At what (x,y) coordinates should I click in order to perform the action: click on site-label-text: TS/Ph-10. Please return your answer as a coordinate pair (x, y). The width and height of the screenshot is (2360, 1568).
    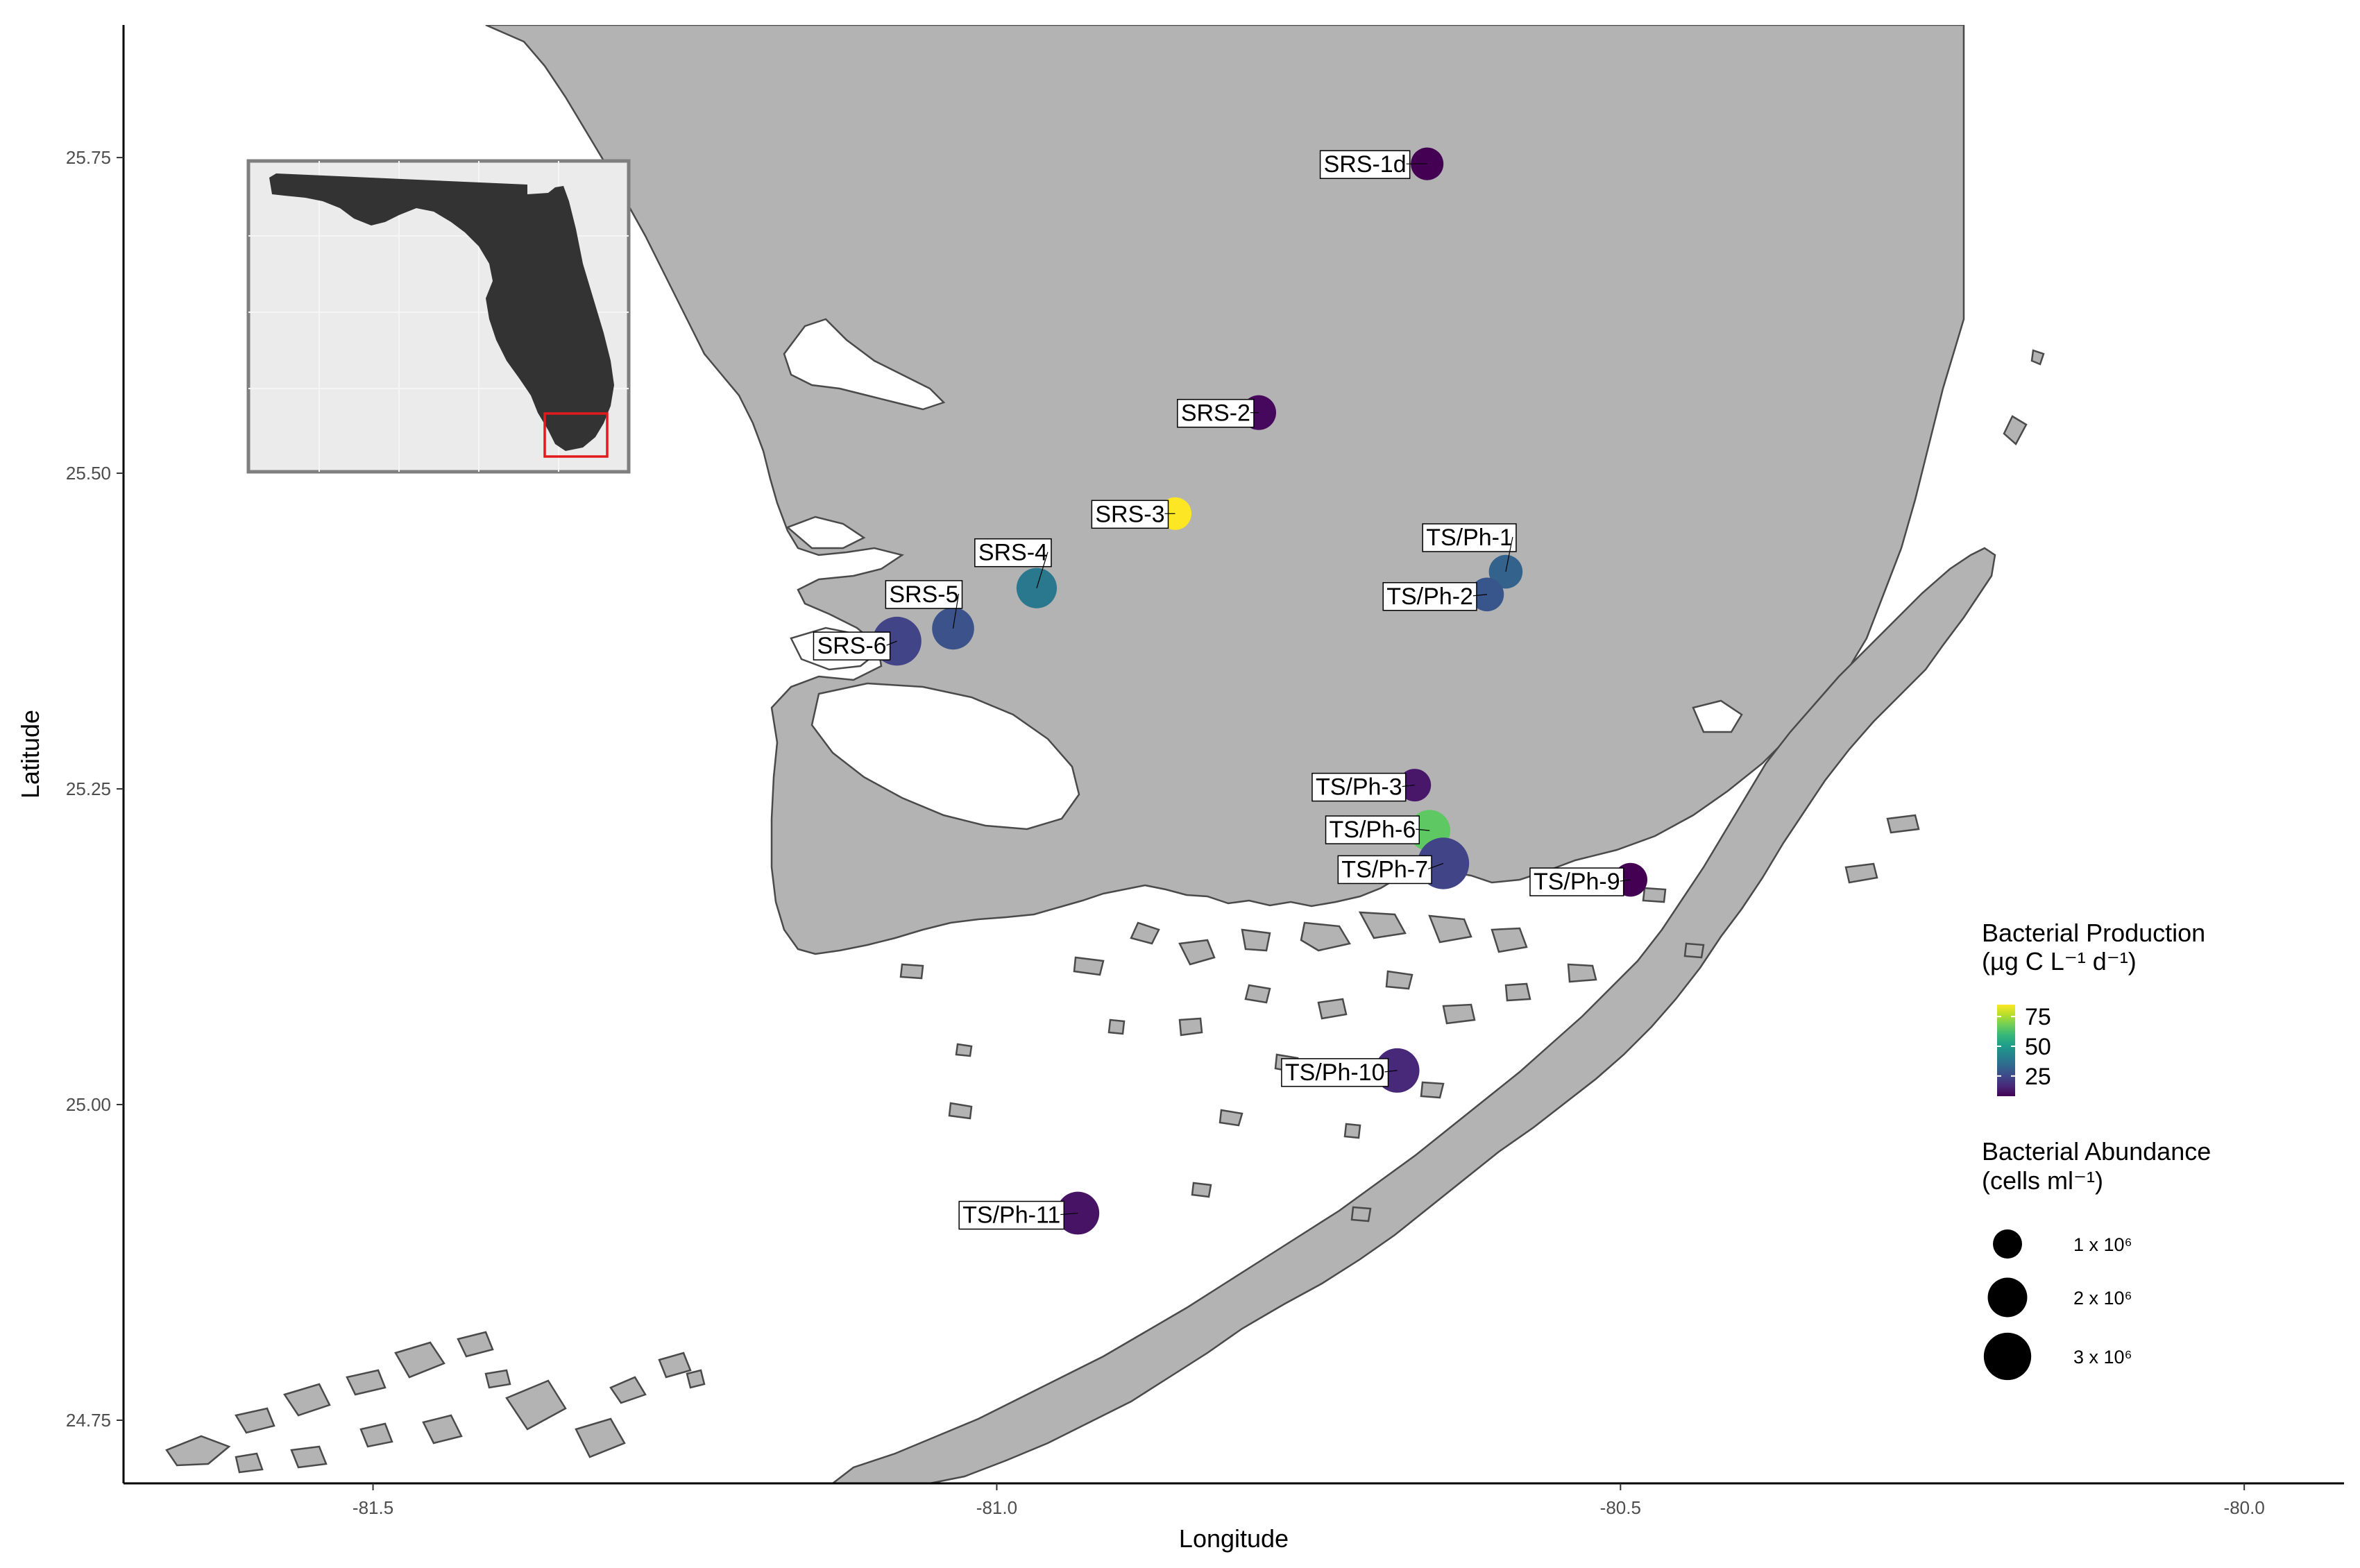
    Looking at the image, I should click on (1335, 1072).